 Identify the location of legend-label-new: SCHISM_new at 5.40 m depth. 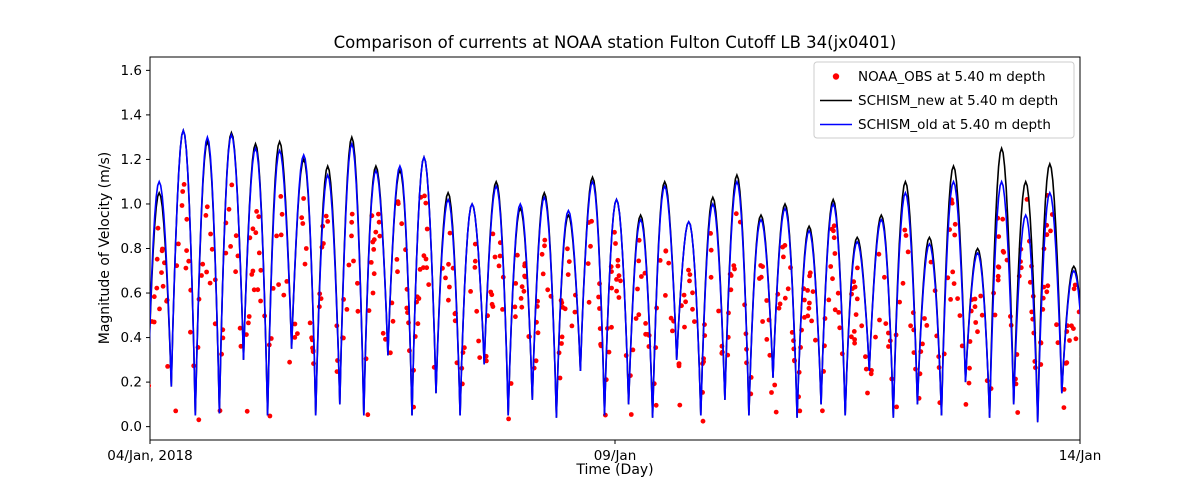
(958, 101).